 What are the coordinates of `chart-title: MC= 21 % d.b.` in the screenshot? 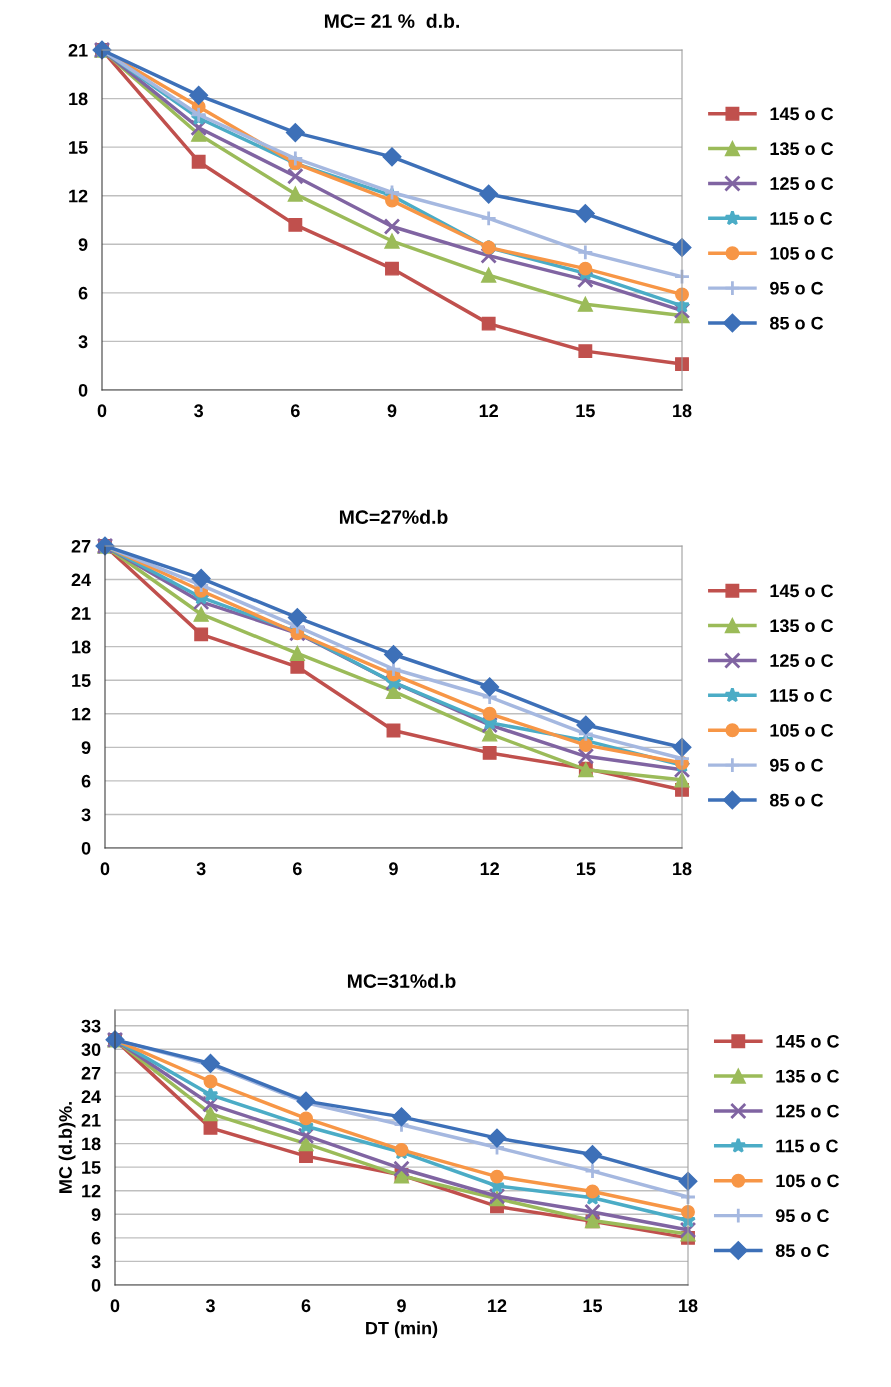 It's located at (392, 20).